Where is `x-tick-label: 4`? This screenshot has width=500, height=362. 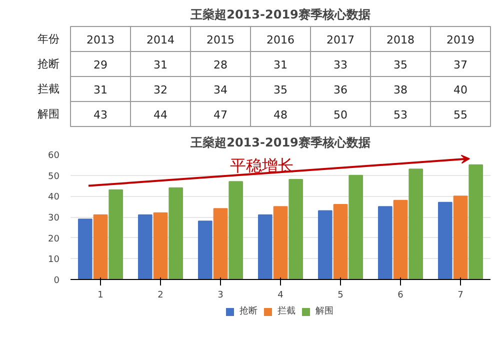 x-tick-label: 4 is located at coordinates (281, 295).